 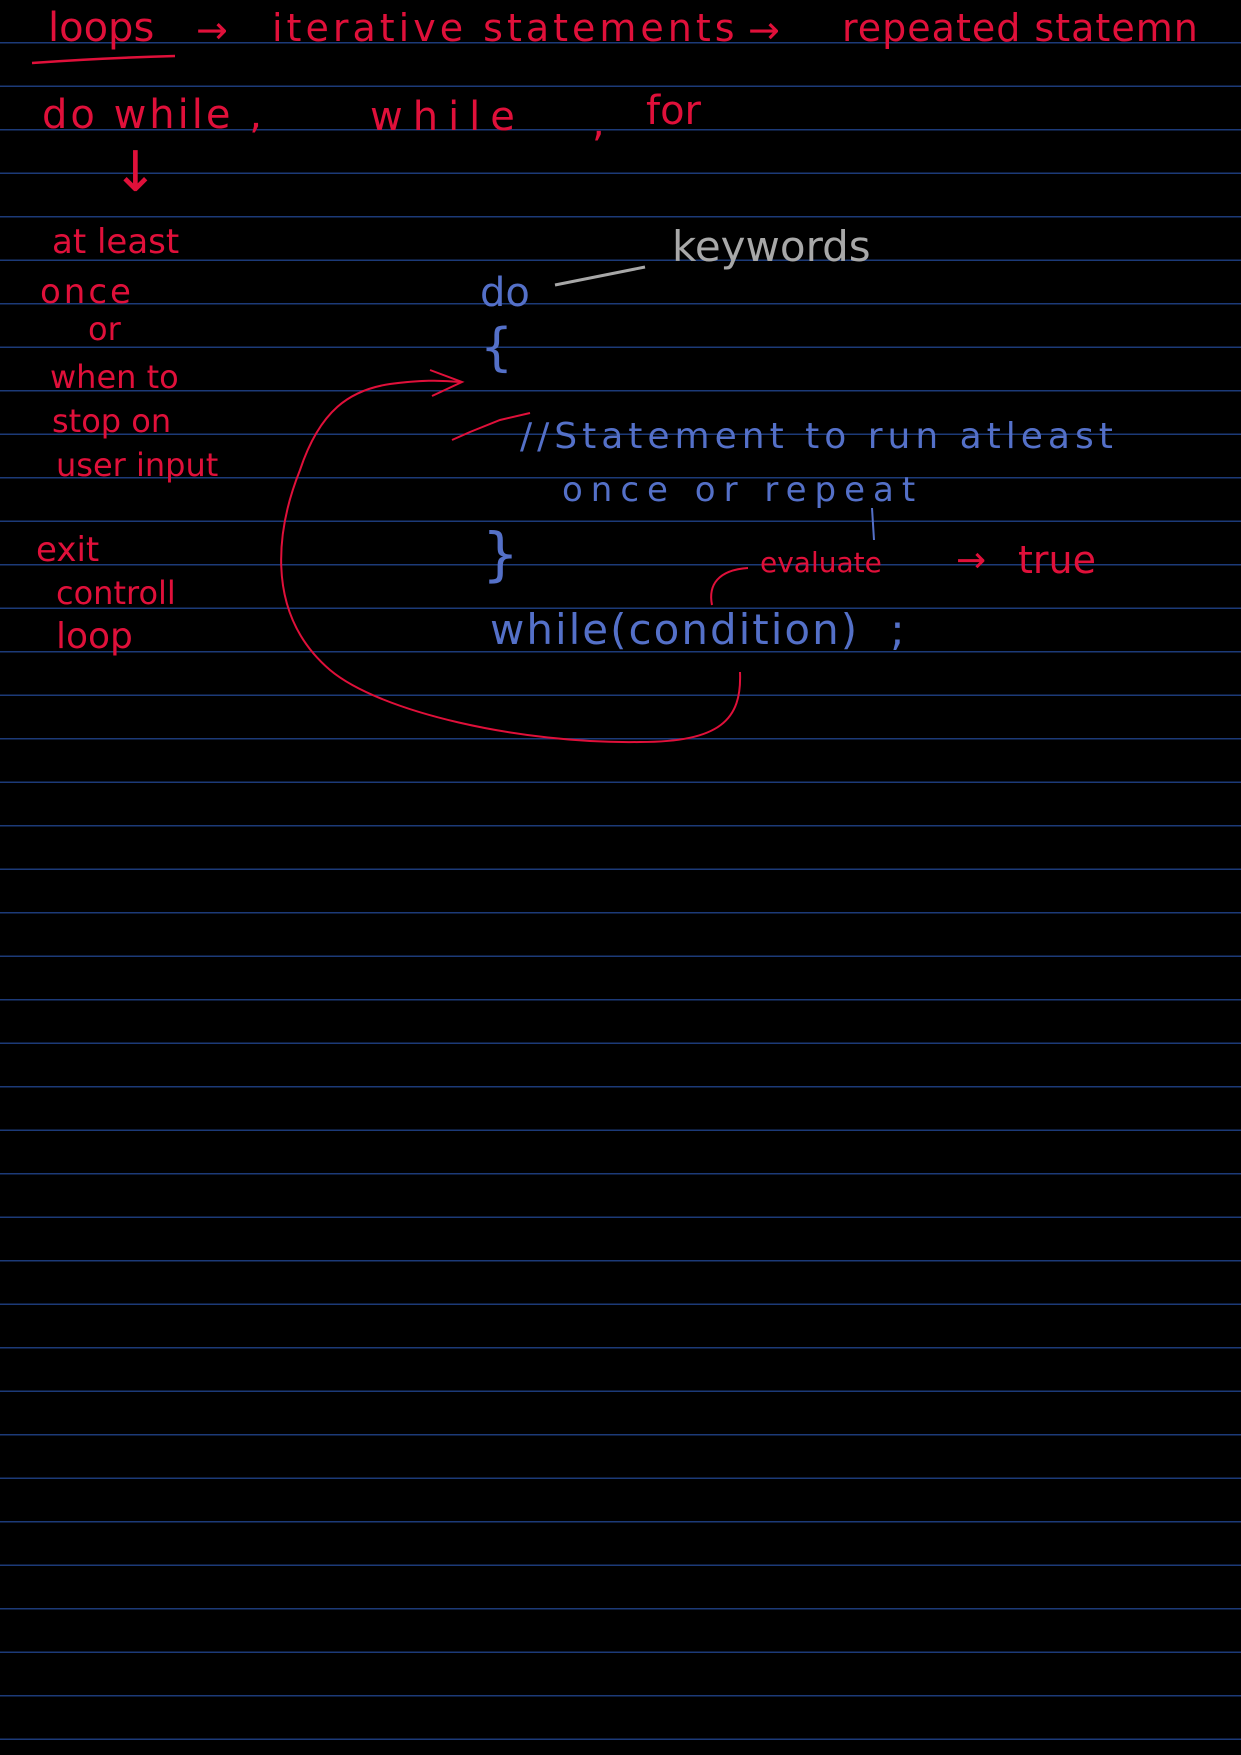 What do you see at coordinates (491, 426) in the screenshot?
I see `comment-tick` at bounding box center [491, 426].